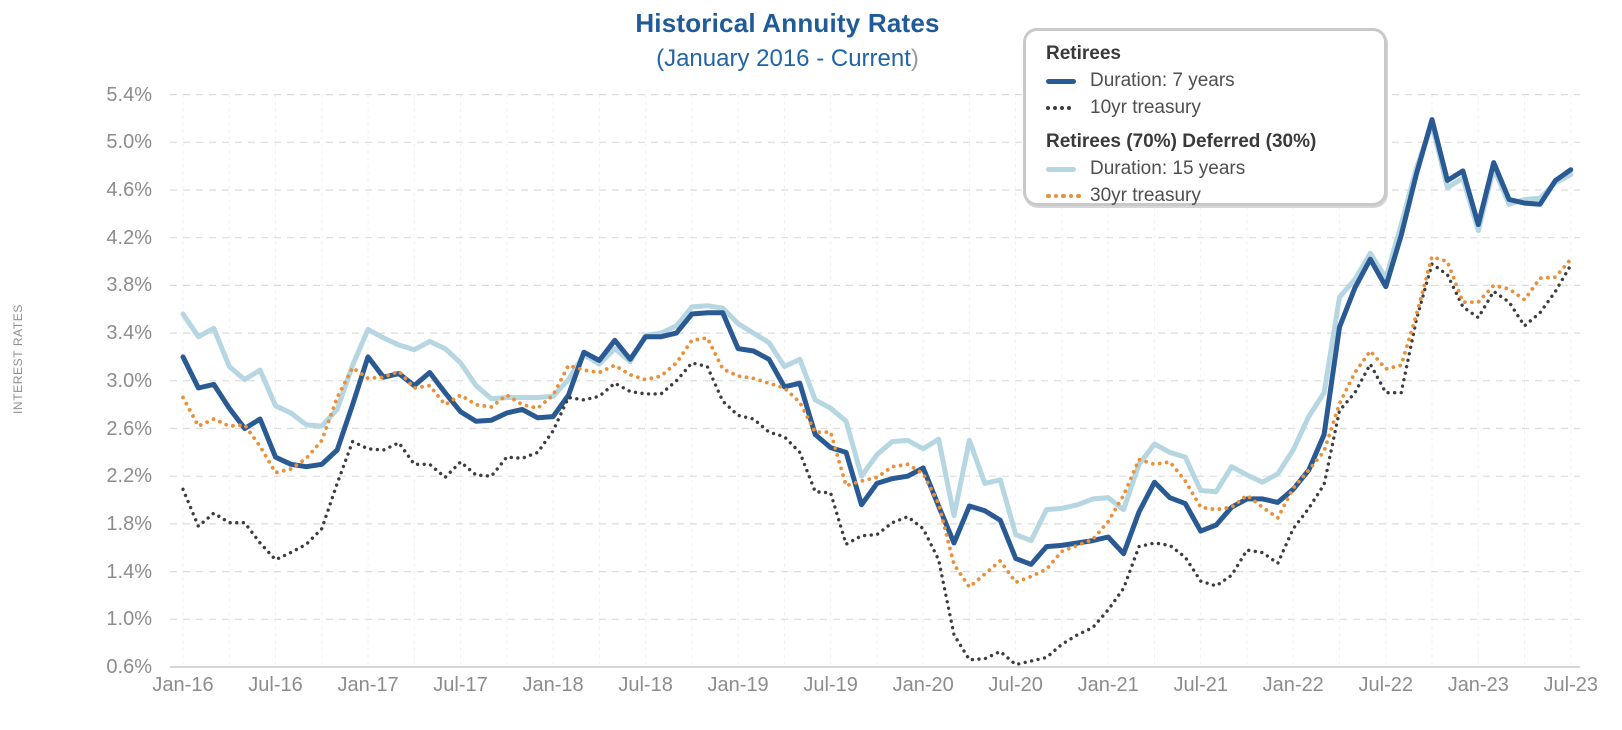 This screenshot has width=1622, height=730. I want to click on legend-item: Duration: 7 years, so click(1208, 81).